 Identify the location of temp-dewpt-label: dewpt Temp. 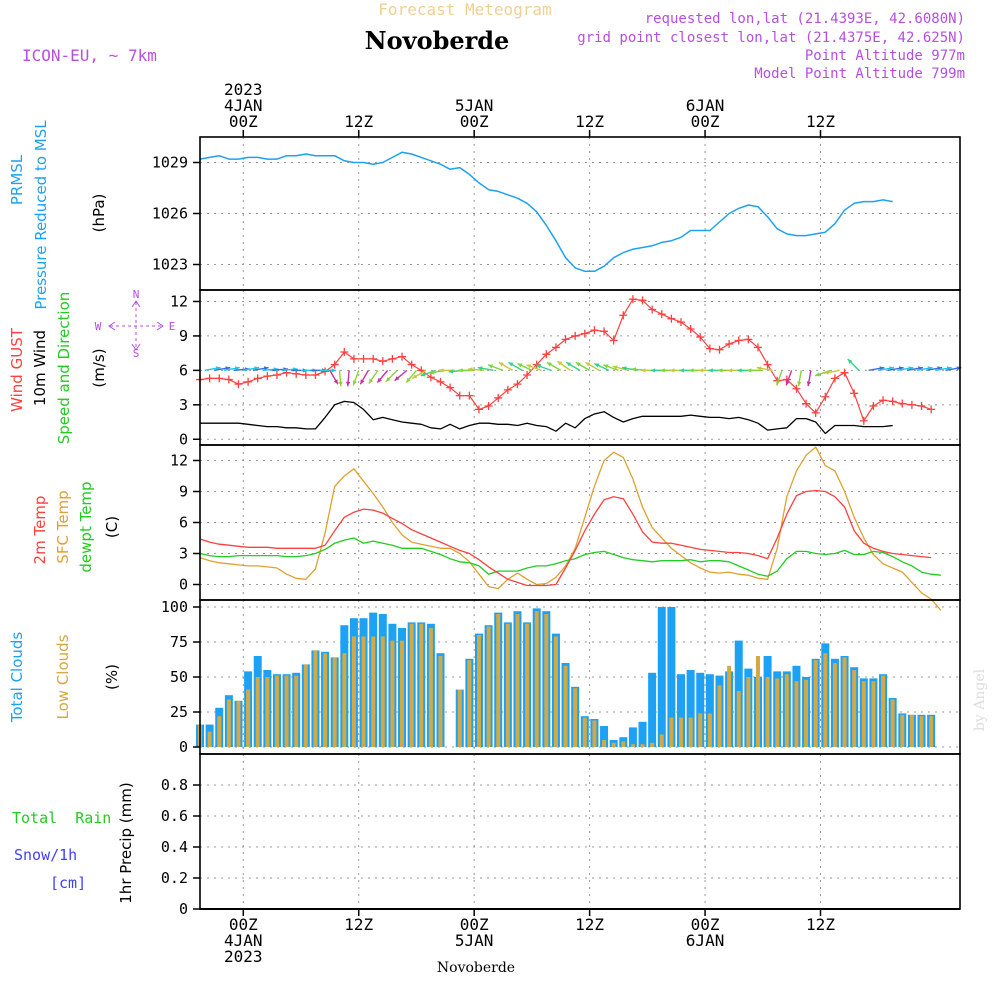
(86, 526).